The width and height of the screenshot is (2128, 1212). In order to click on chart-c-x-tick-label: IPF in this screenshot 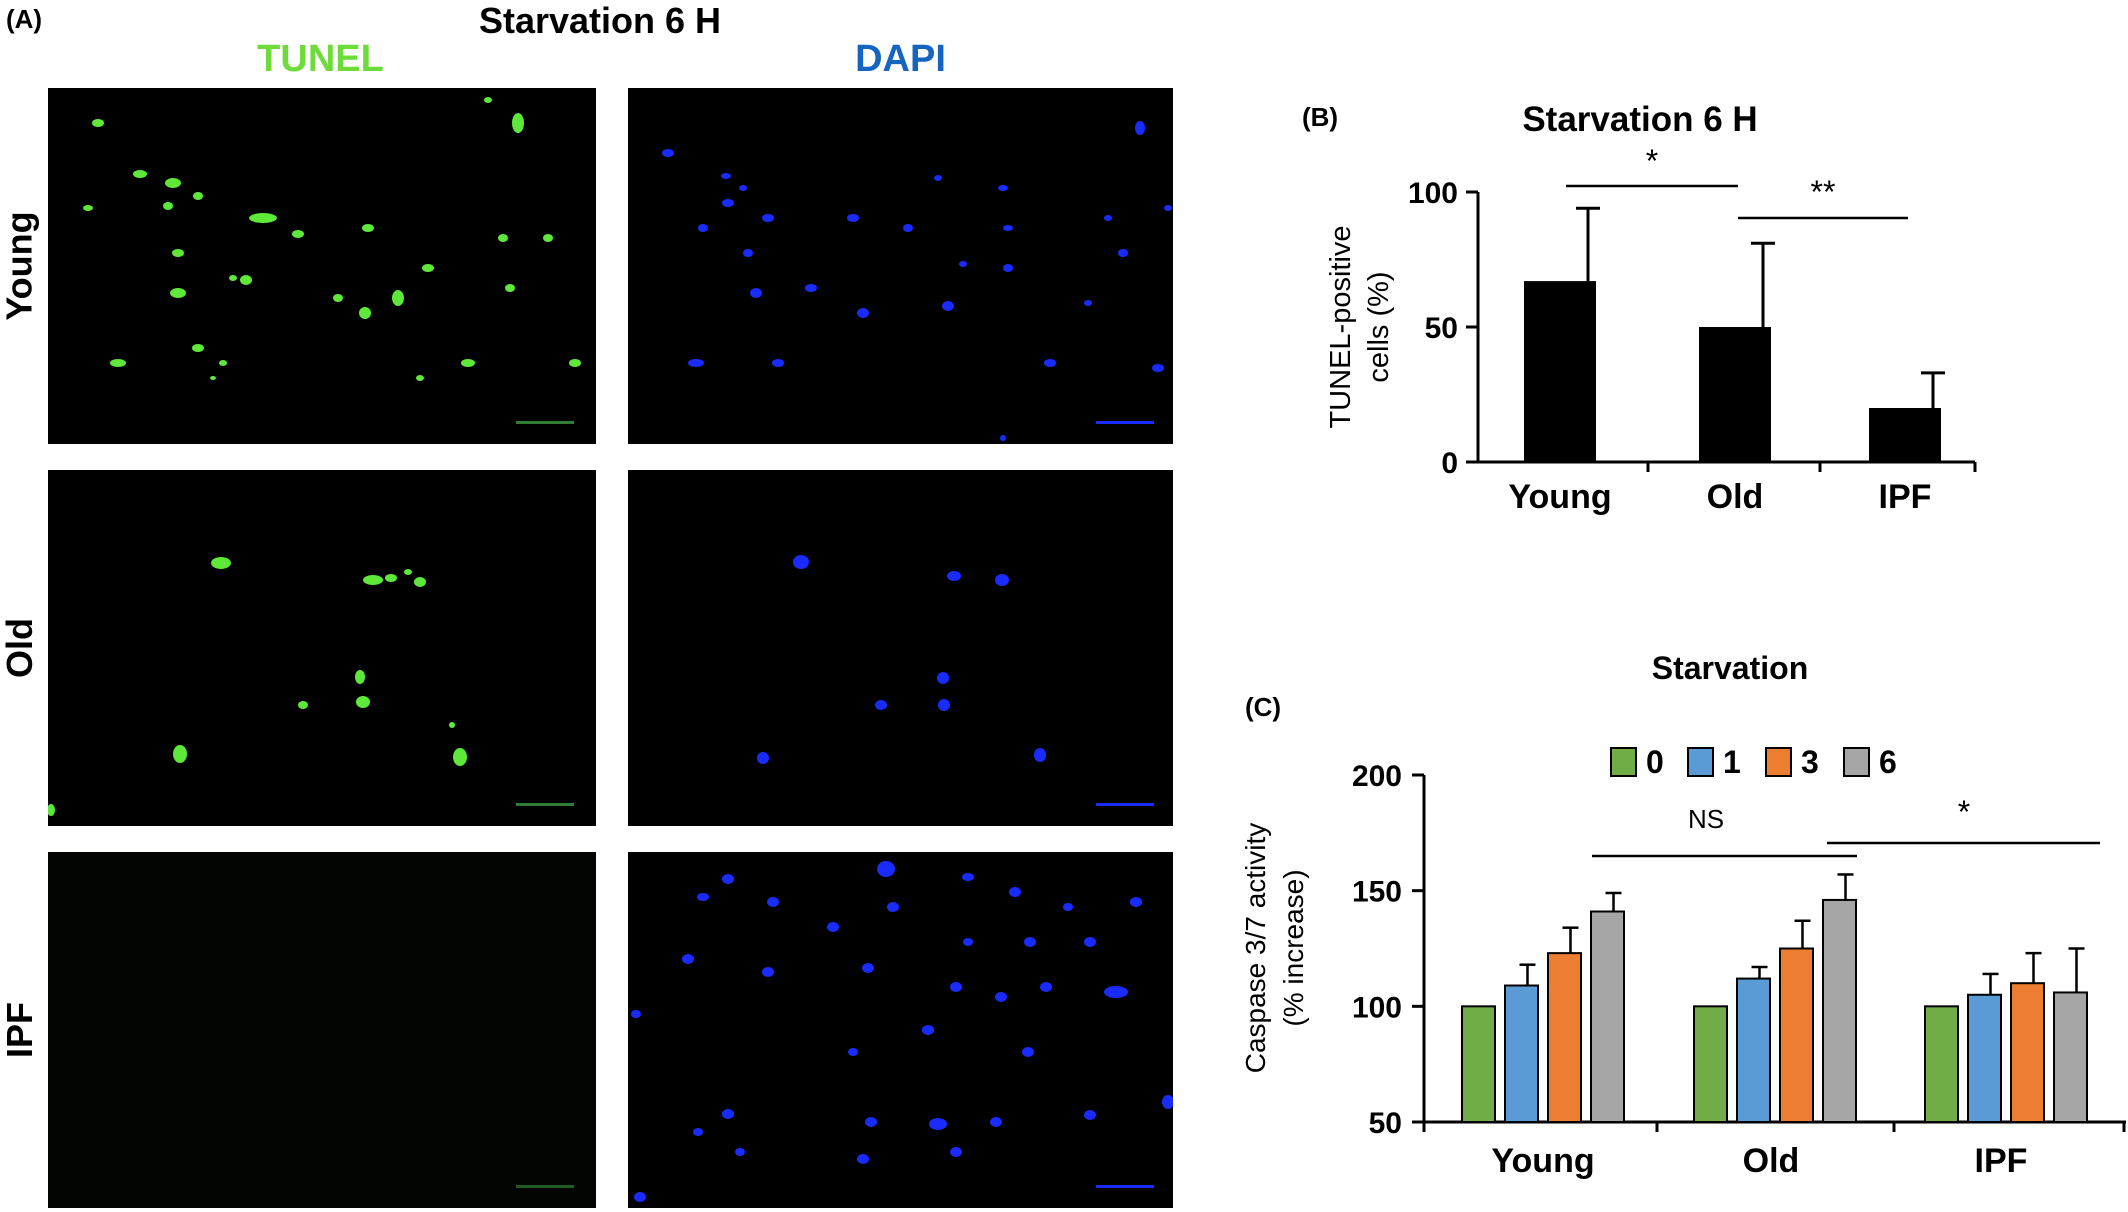, I will do `click(2001, 1161)`.